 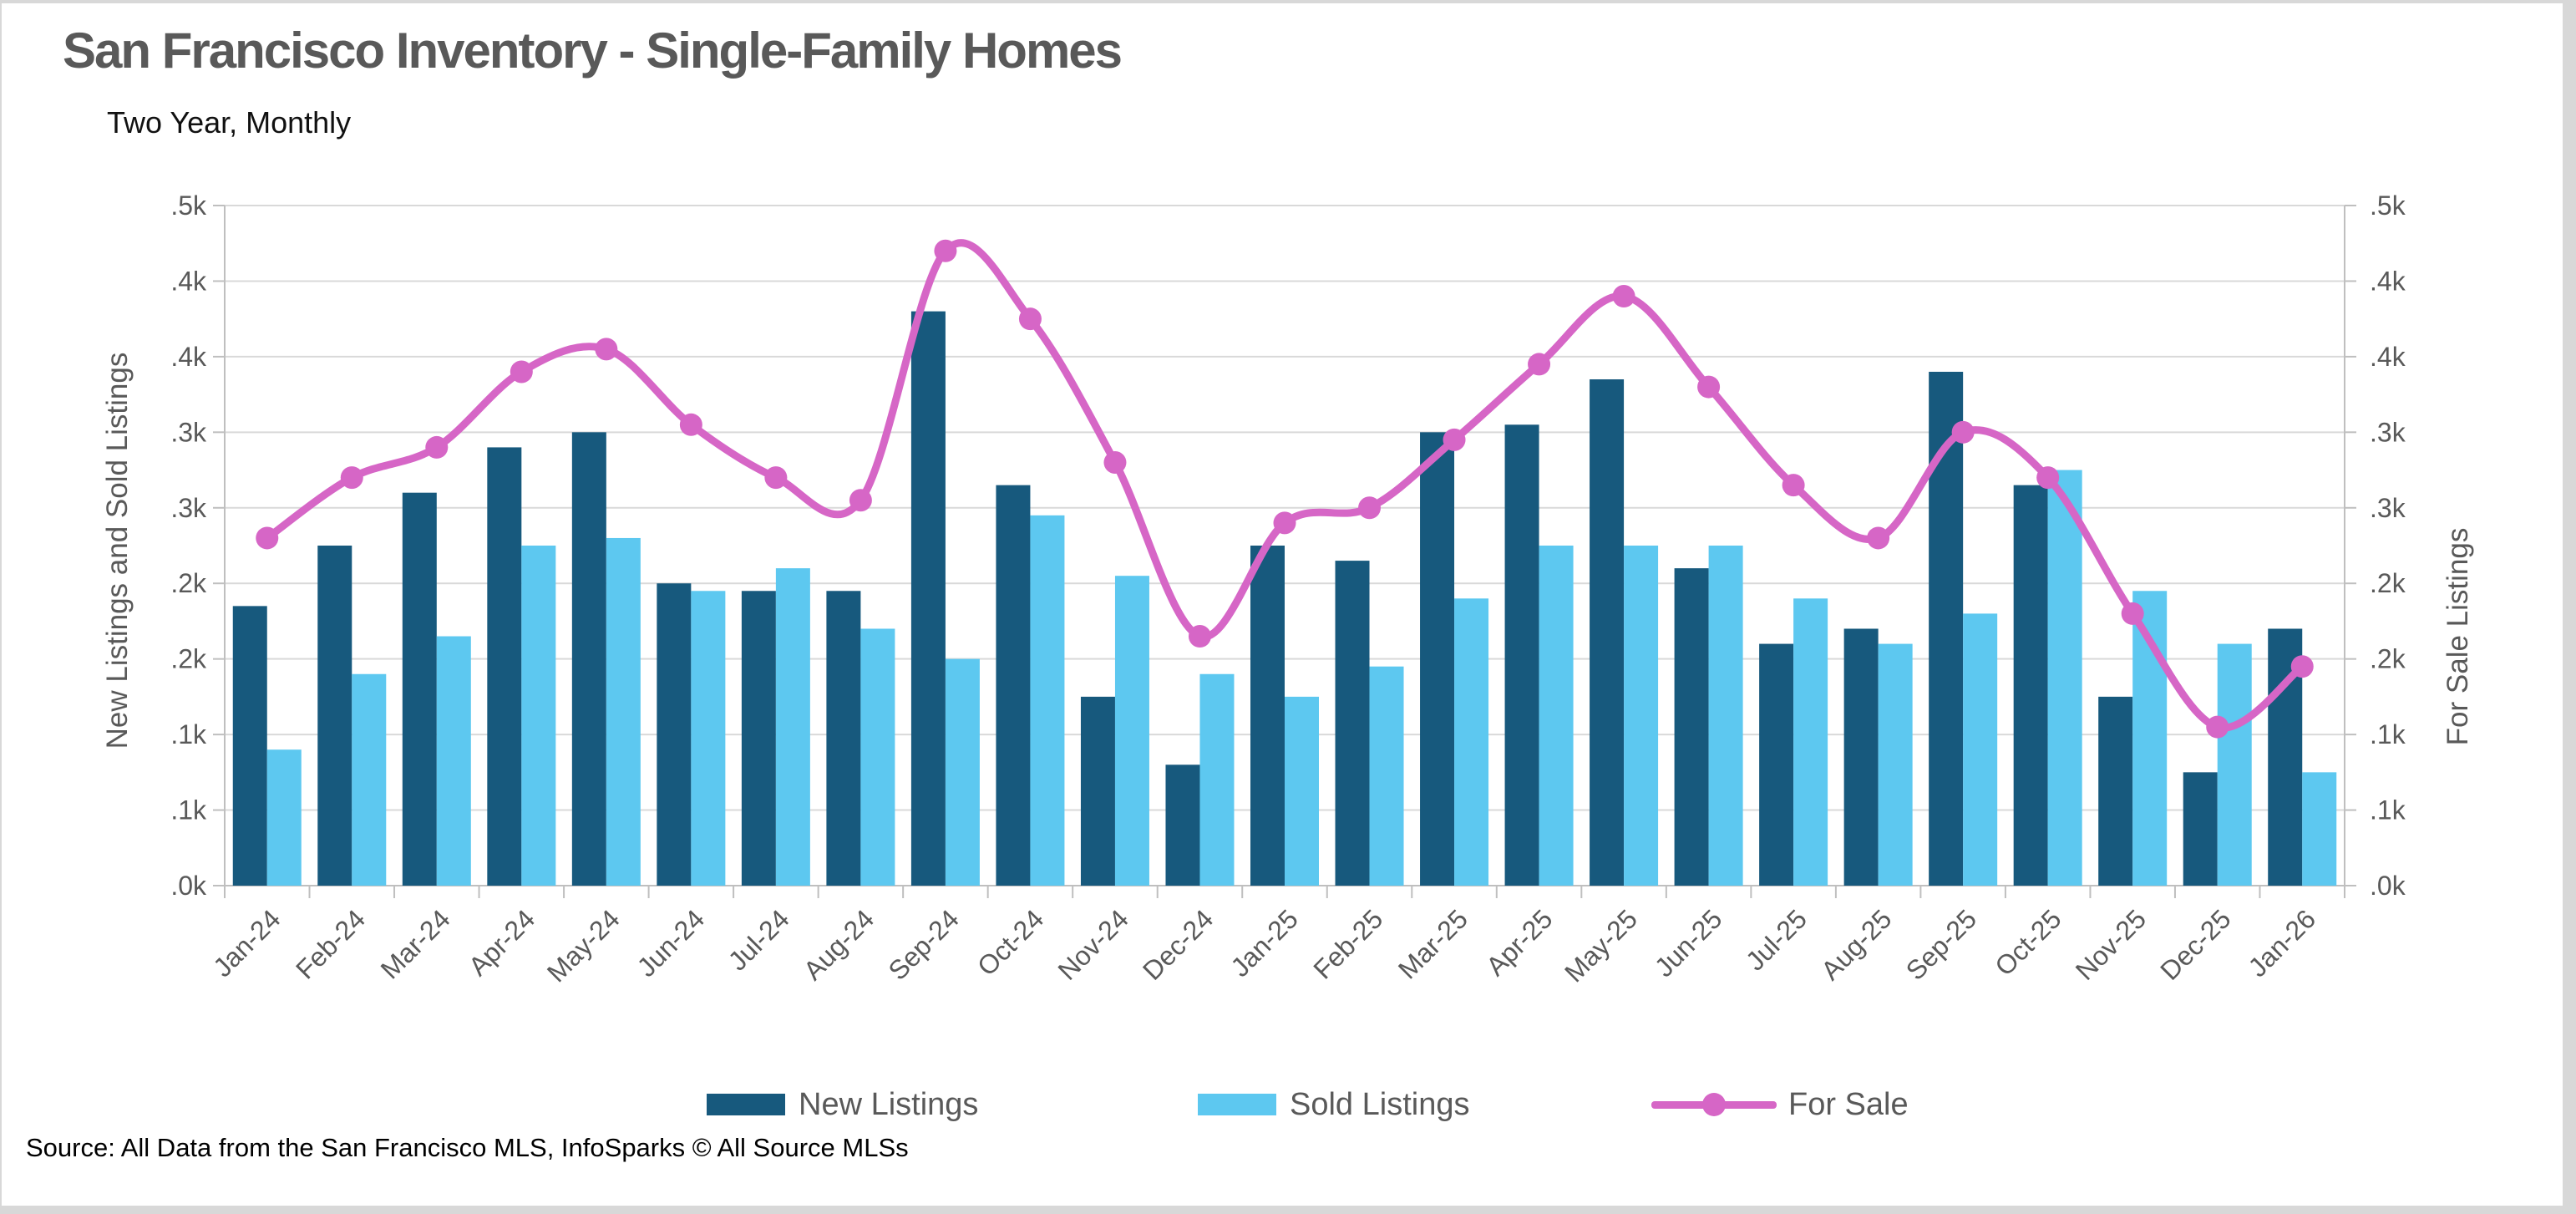 What do you see at coordinates (2458, 637) in the screenshot?
I see `right-axis-title: For Sale Listings` at bounding box center [2458, 637].